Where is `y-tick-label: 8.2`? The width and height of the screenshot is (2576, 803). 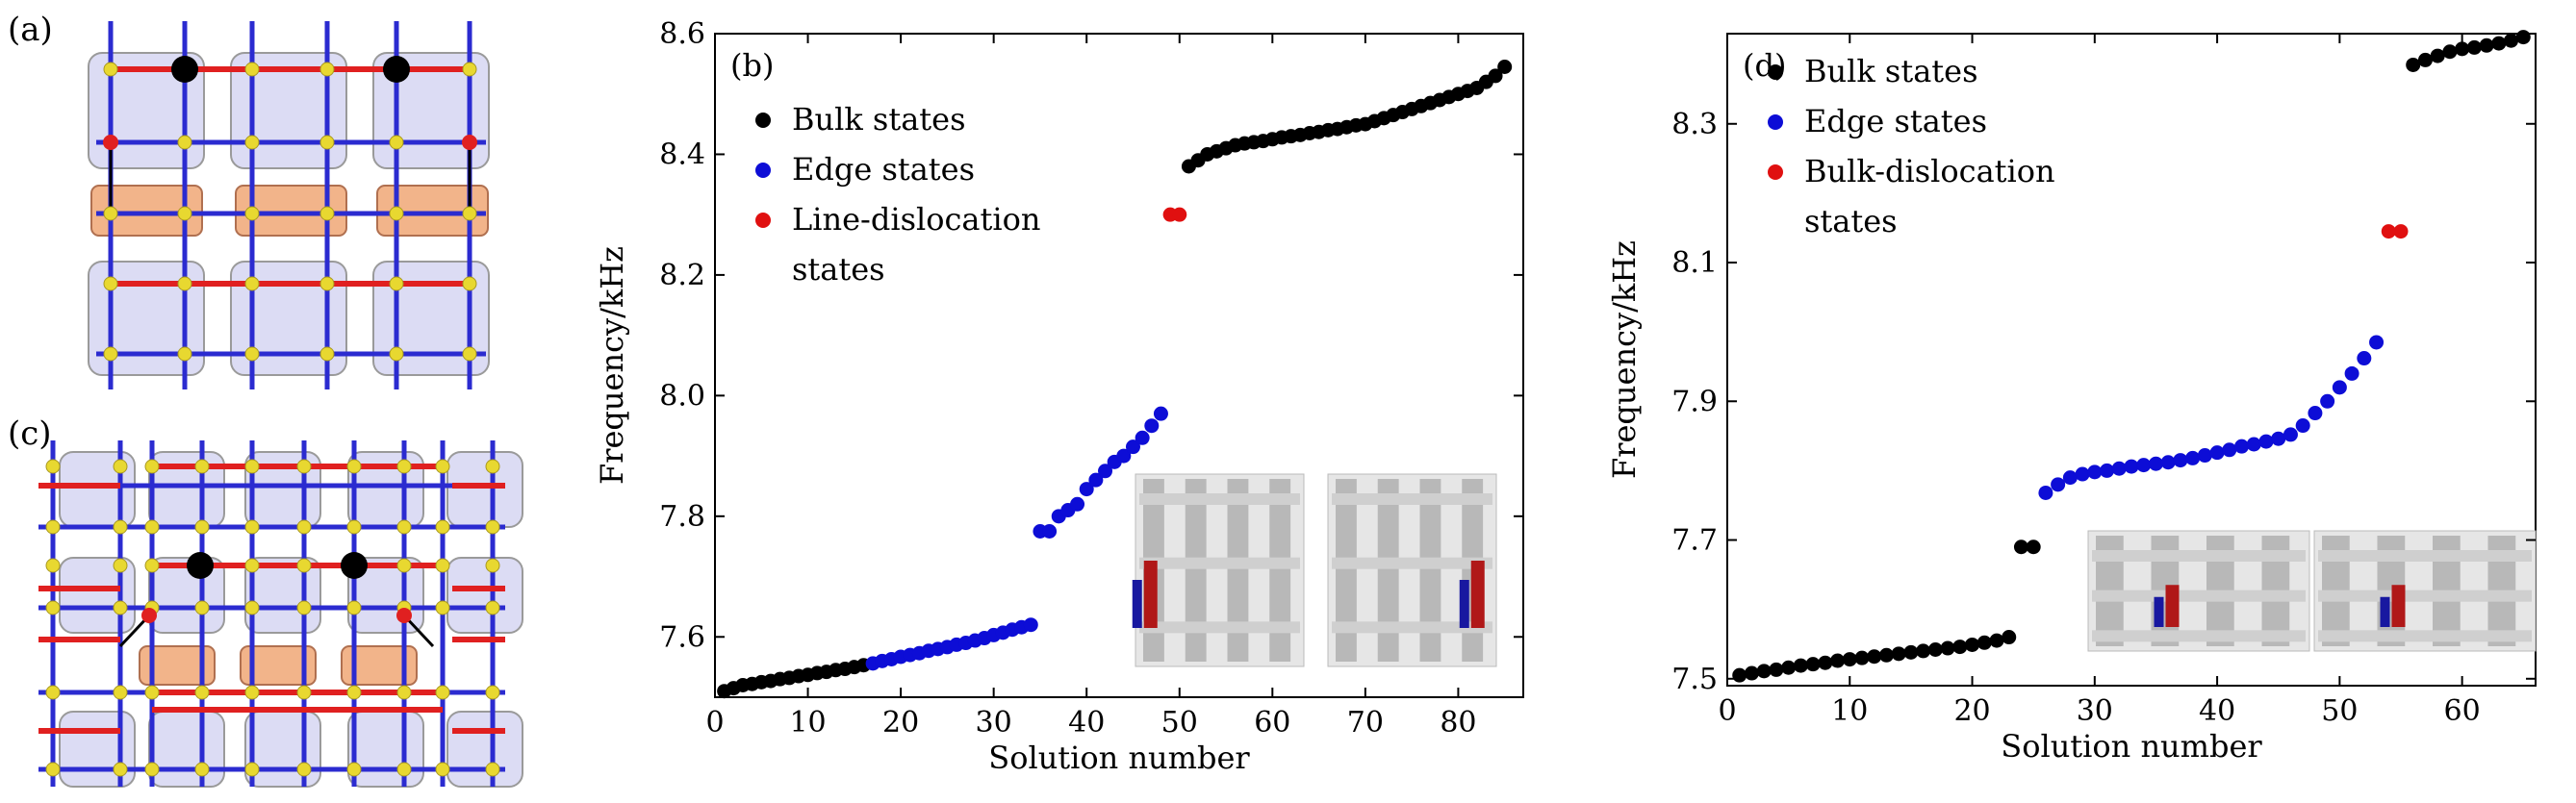
y-tick-label: 8.2 is located at coordinates (682, 275).